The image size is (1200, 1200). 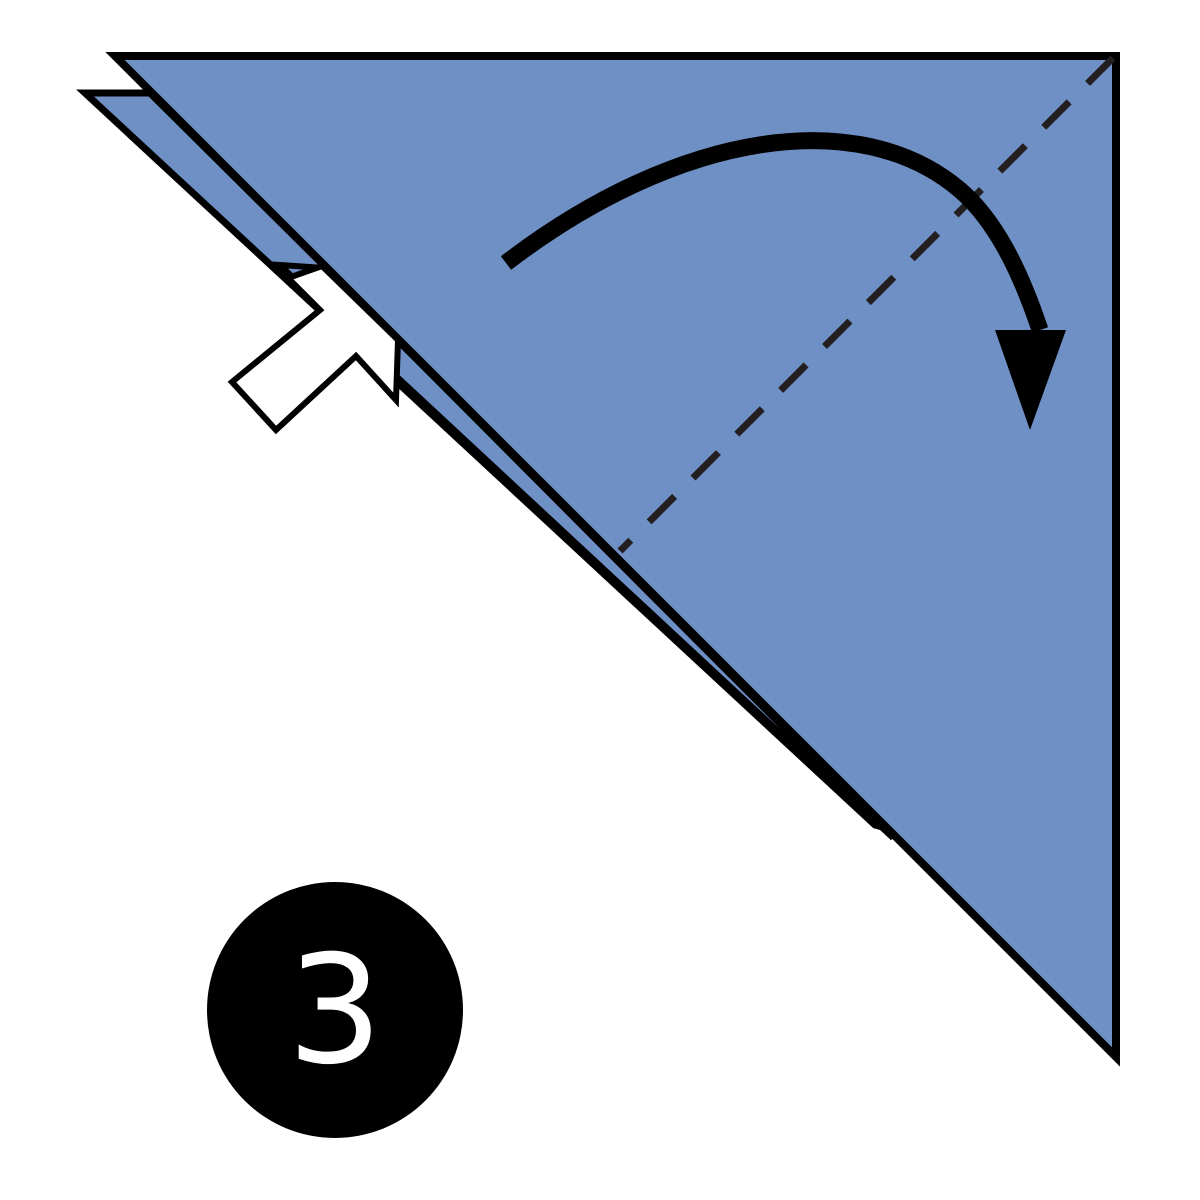 I want to click on arrow-head-icon, so click(x=1030, y=380).